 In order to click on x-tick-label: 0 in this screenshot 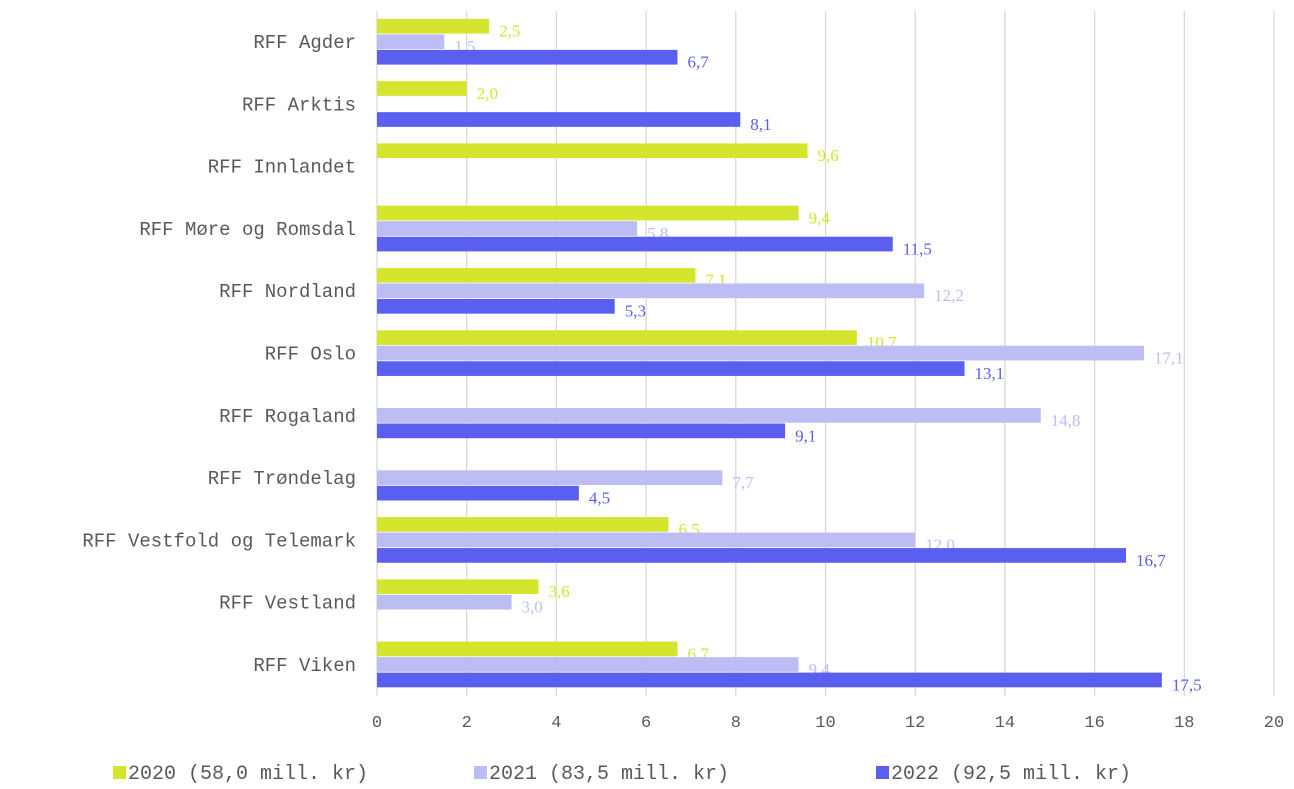, I will do `click(377, 723)`.